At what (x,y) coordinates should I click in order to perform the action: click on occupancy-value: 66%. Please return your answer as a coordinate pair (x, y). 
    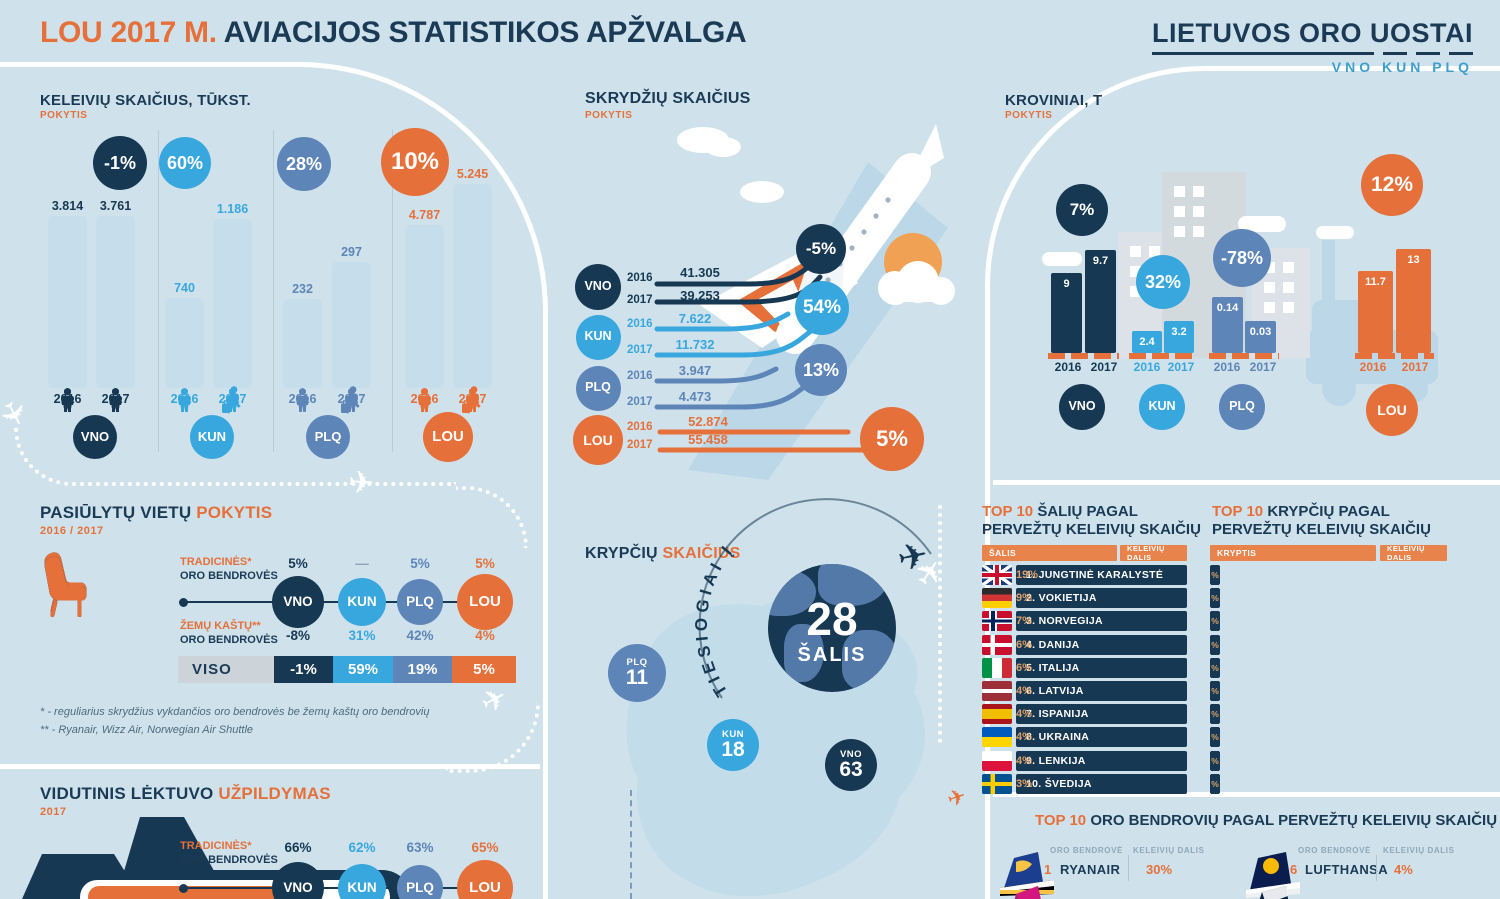
    Looking at the image, I should click on (298, 847).